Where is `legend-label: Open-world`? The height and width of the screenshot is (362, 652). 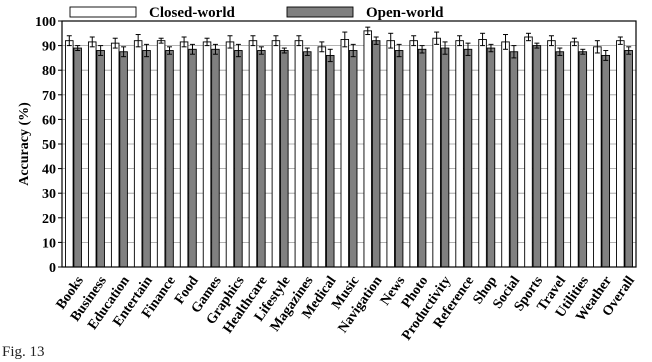
legend-label: Open-world is located at coordinates (405, 13).